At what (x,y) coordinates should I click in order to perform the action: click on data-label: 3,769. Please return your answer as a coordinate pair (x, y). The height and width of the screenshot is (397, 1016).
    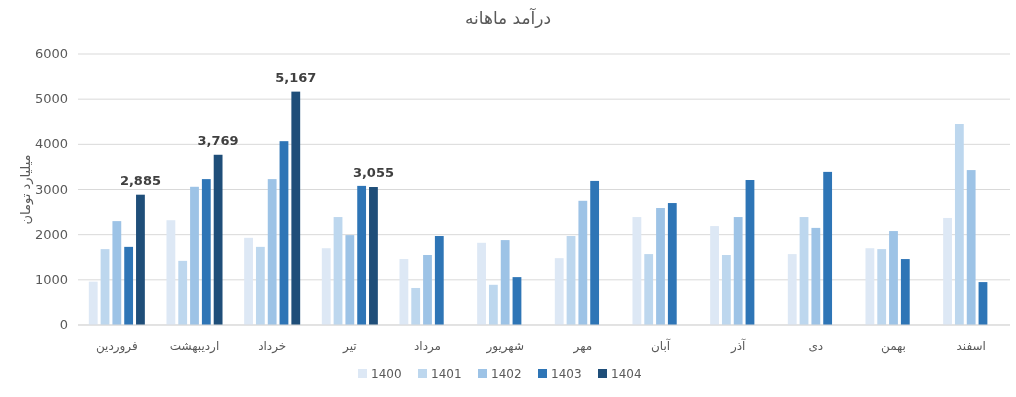
    Looking at the image, I should click on (218, 140).